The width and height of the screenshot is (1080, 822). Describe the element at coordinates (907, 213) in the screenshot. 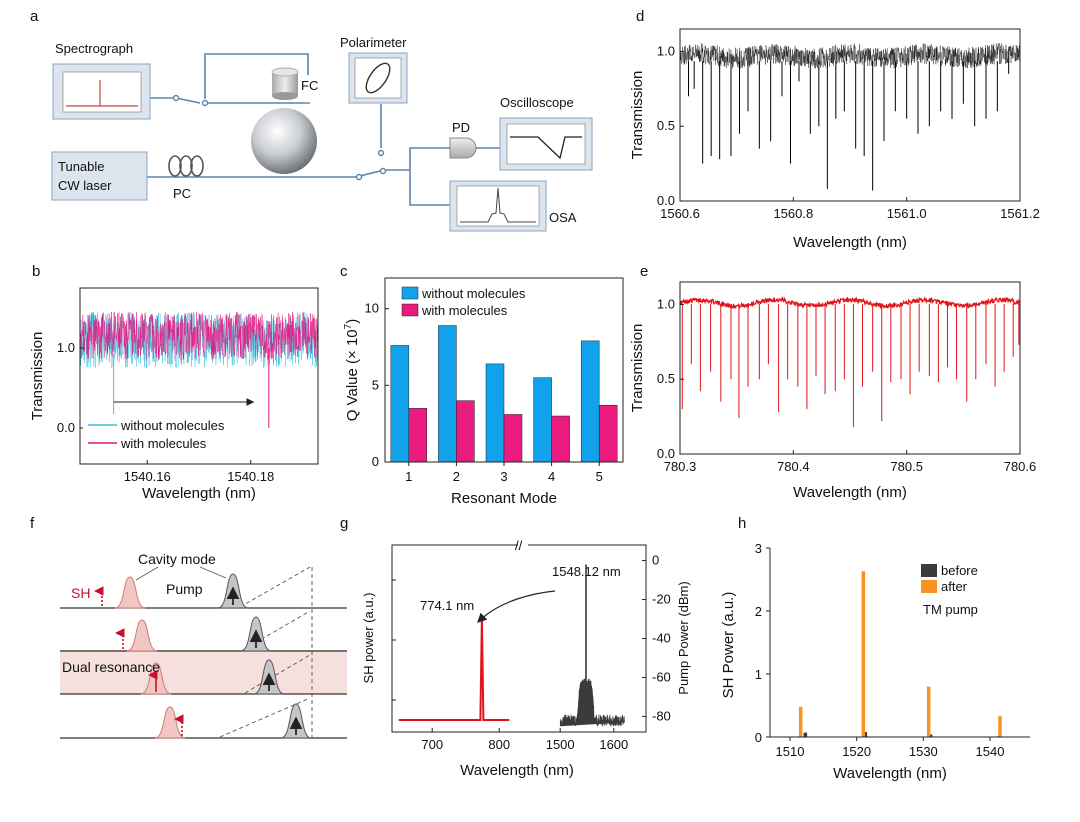

I see `x-tick-label: 1561.0` at that location.